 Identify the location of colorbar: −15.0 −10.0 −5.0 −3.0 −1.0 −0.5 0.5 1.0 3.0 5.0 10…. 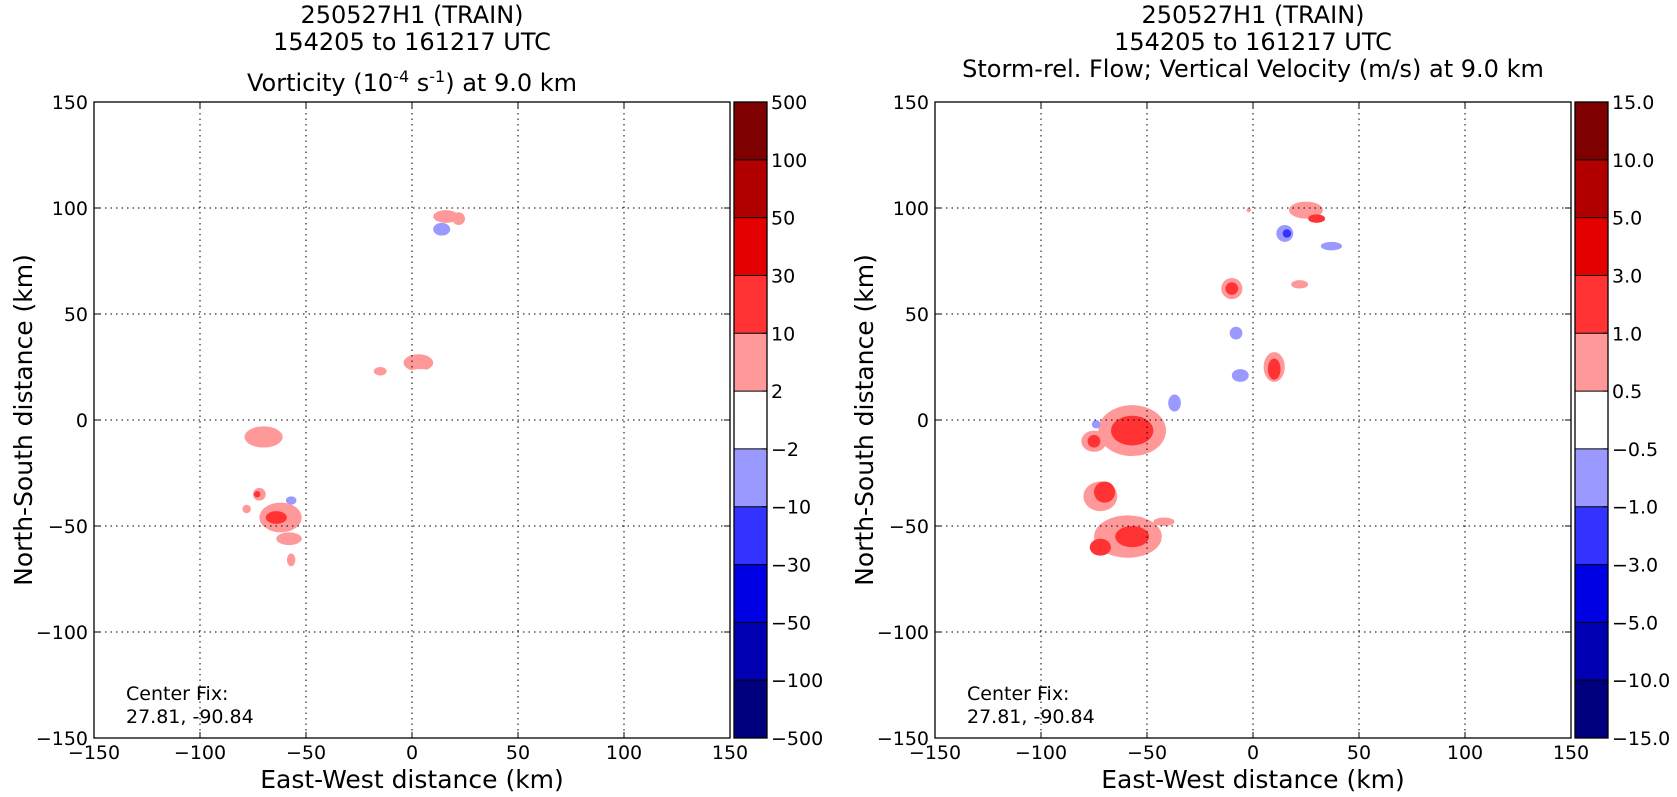
(1622, 421).